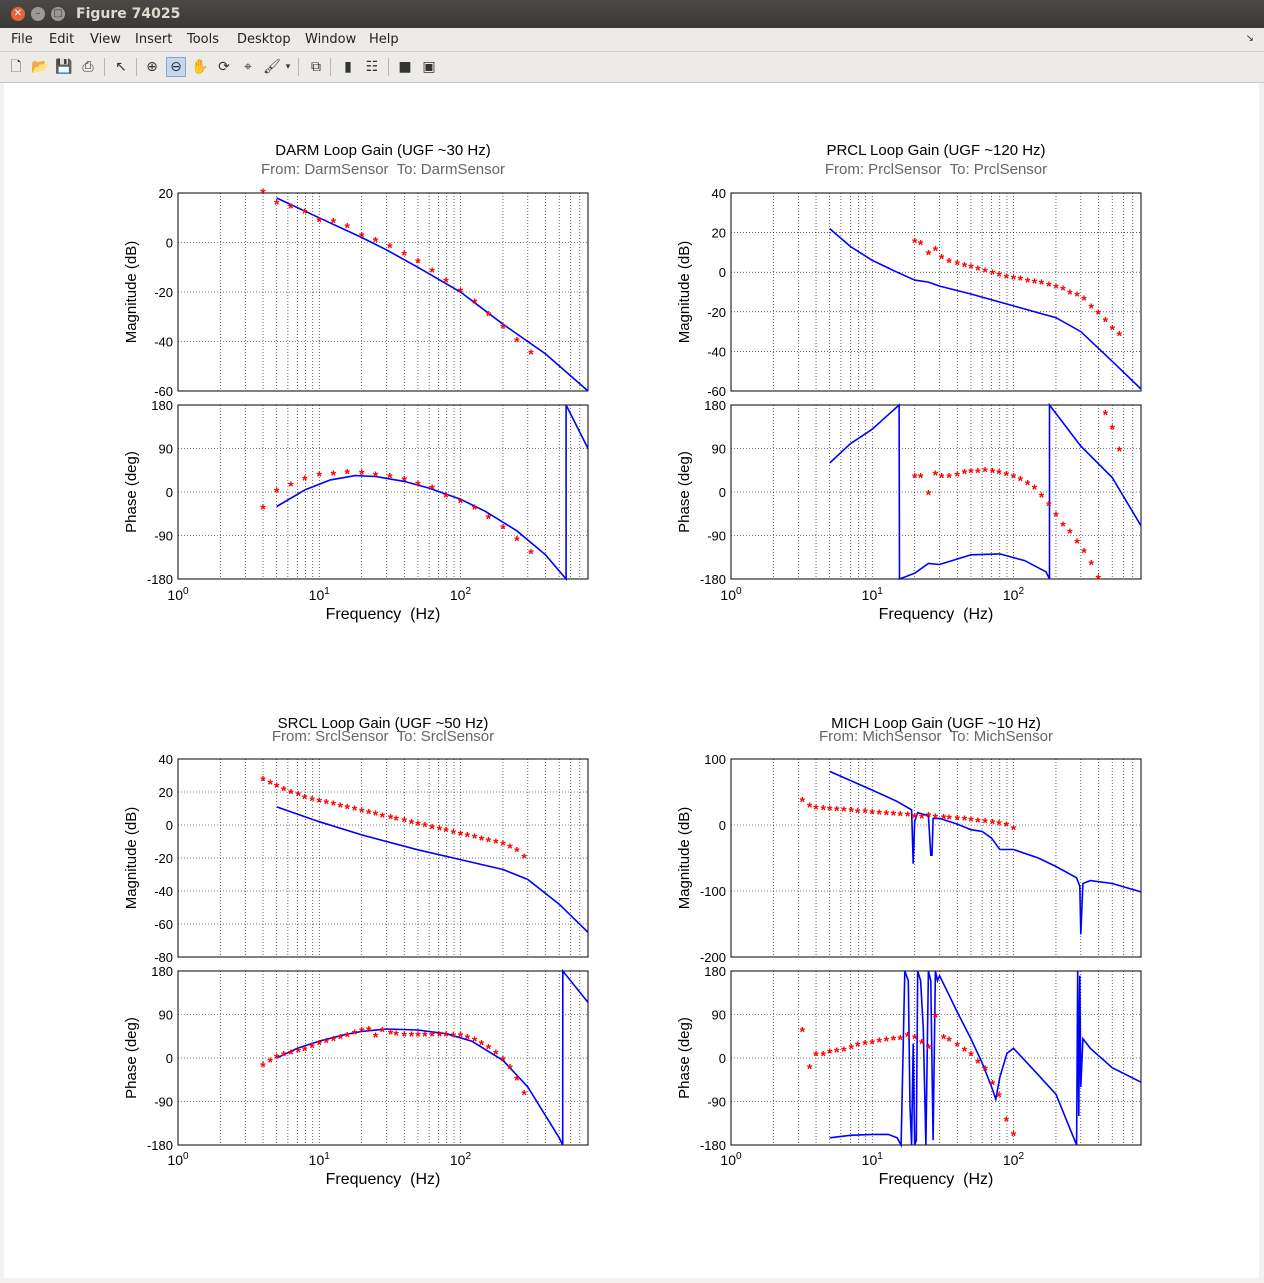 This screenshot has width=1264, height=1283. I want to click on hide-plot-tools-icon: ■, so click(405, 67).